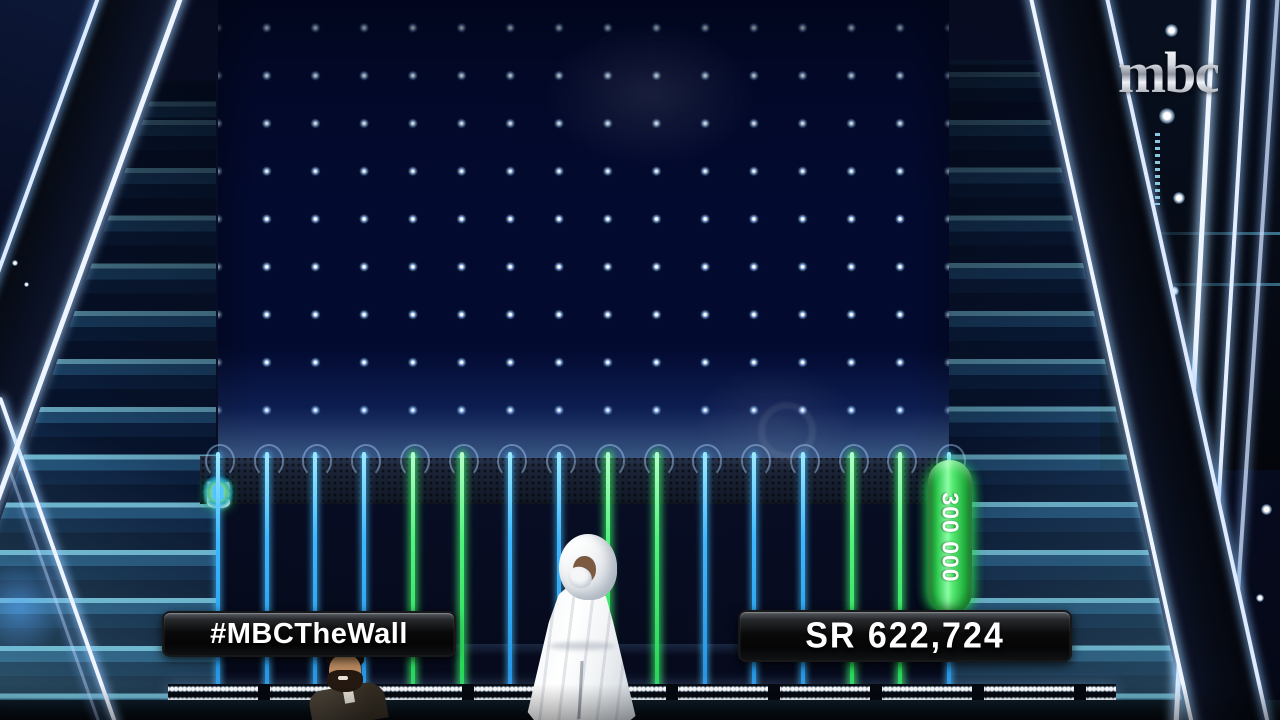 This screenshot has height=720, width=1280. What do you see at coordinates (999, 537) in the screenshot?
I see `dropped-ball-values: 10 1 300 000` at bounding box center [999, 537].